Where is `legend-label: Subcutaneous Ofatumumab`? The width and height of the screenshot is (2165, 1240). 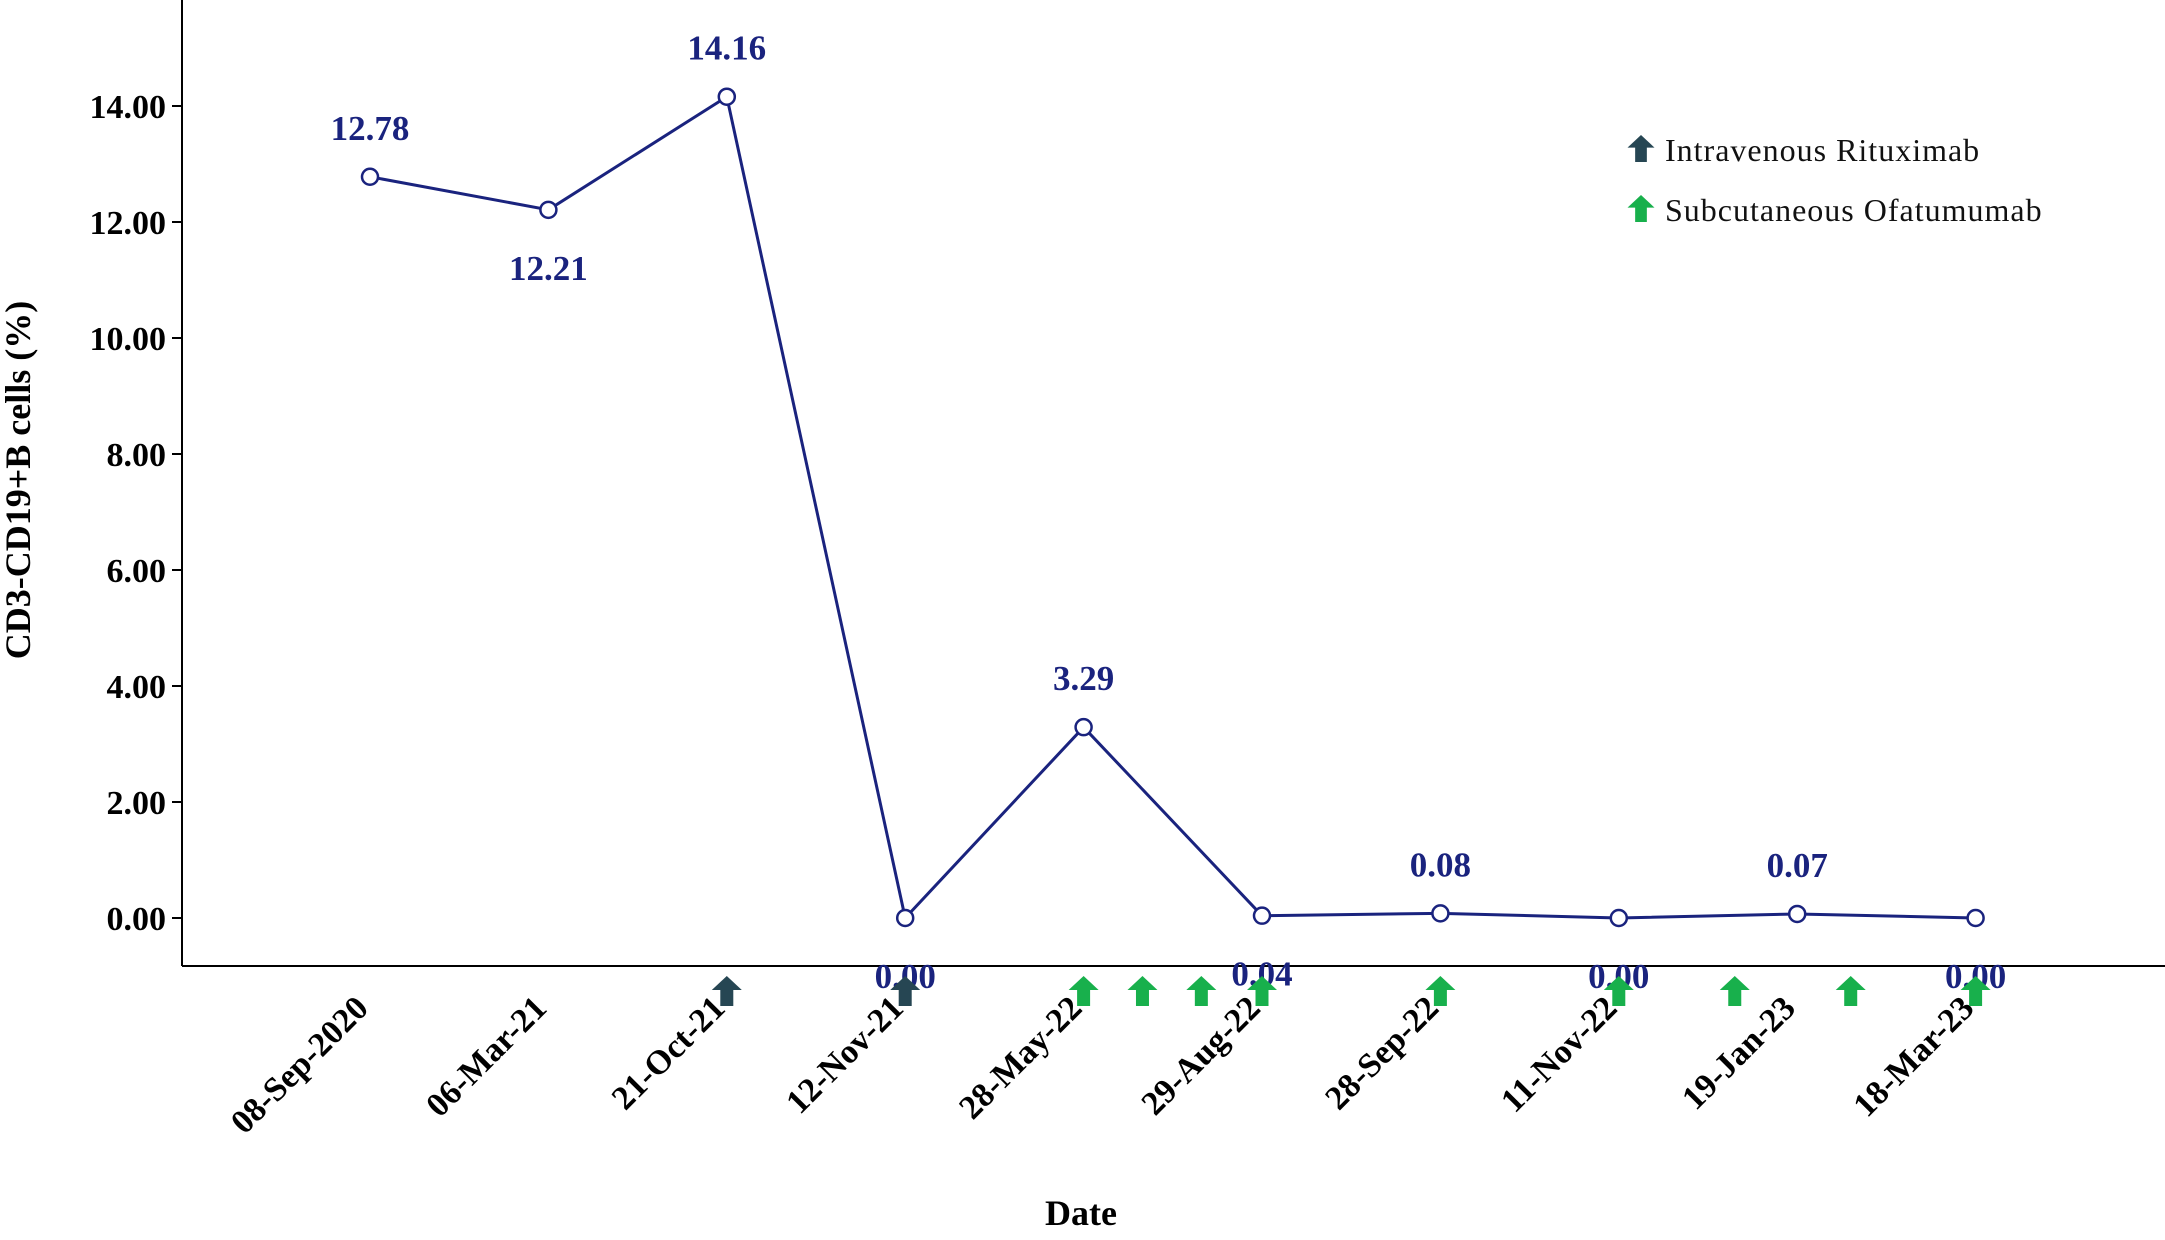 legend-label: Subcutaneous Ofatumumab is located at coordinates (1854, 210).